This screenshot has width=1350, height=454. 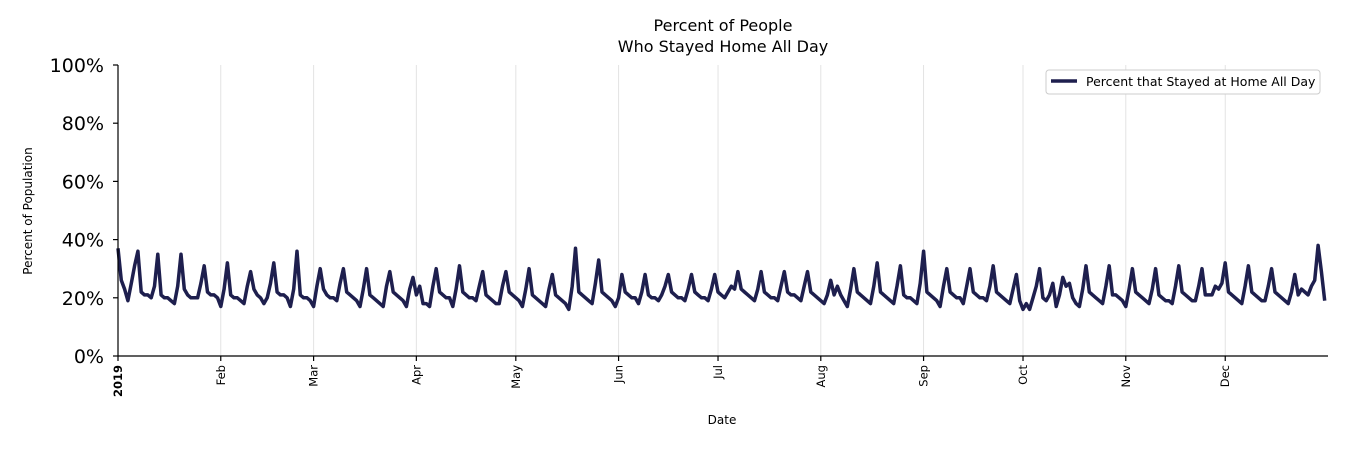 What do you see at coordinates (118, 381) in the screenshot?
I see `x-tick-label: 2019` at bounding box center [118, 381].